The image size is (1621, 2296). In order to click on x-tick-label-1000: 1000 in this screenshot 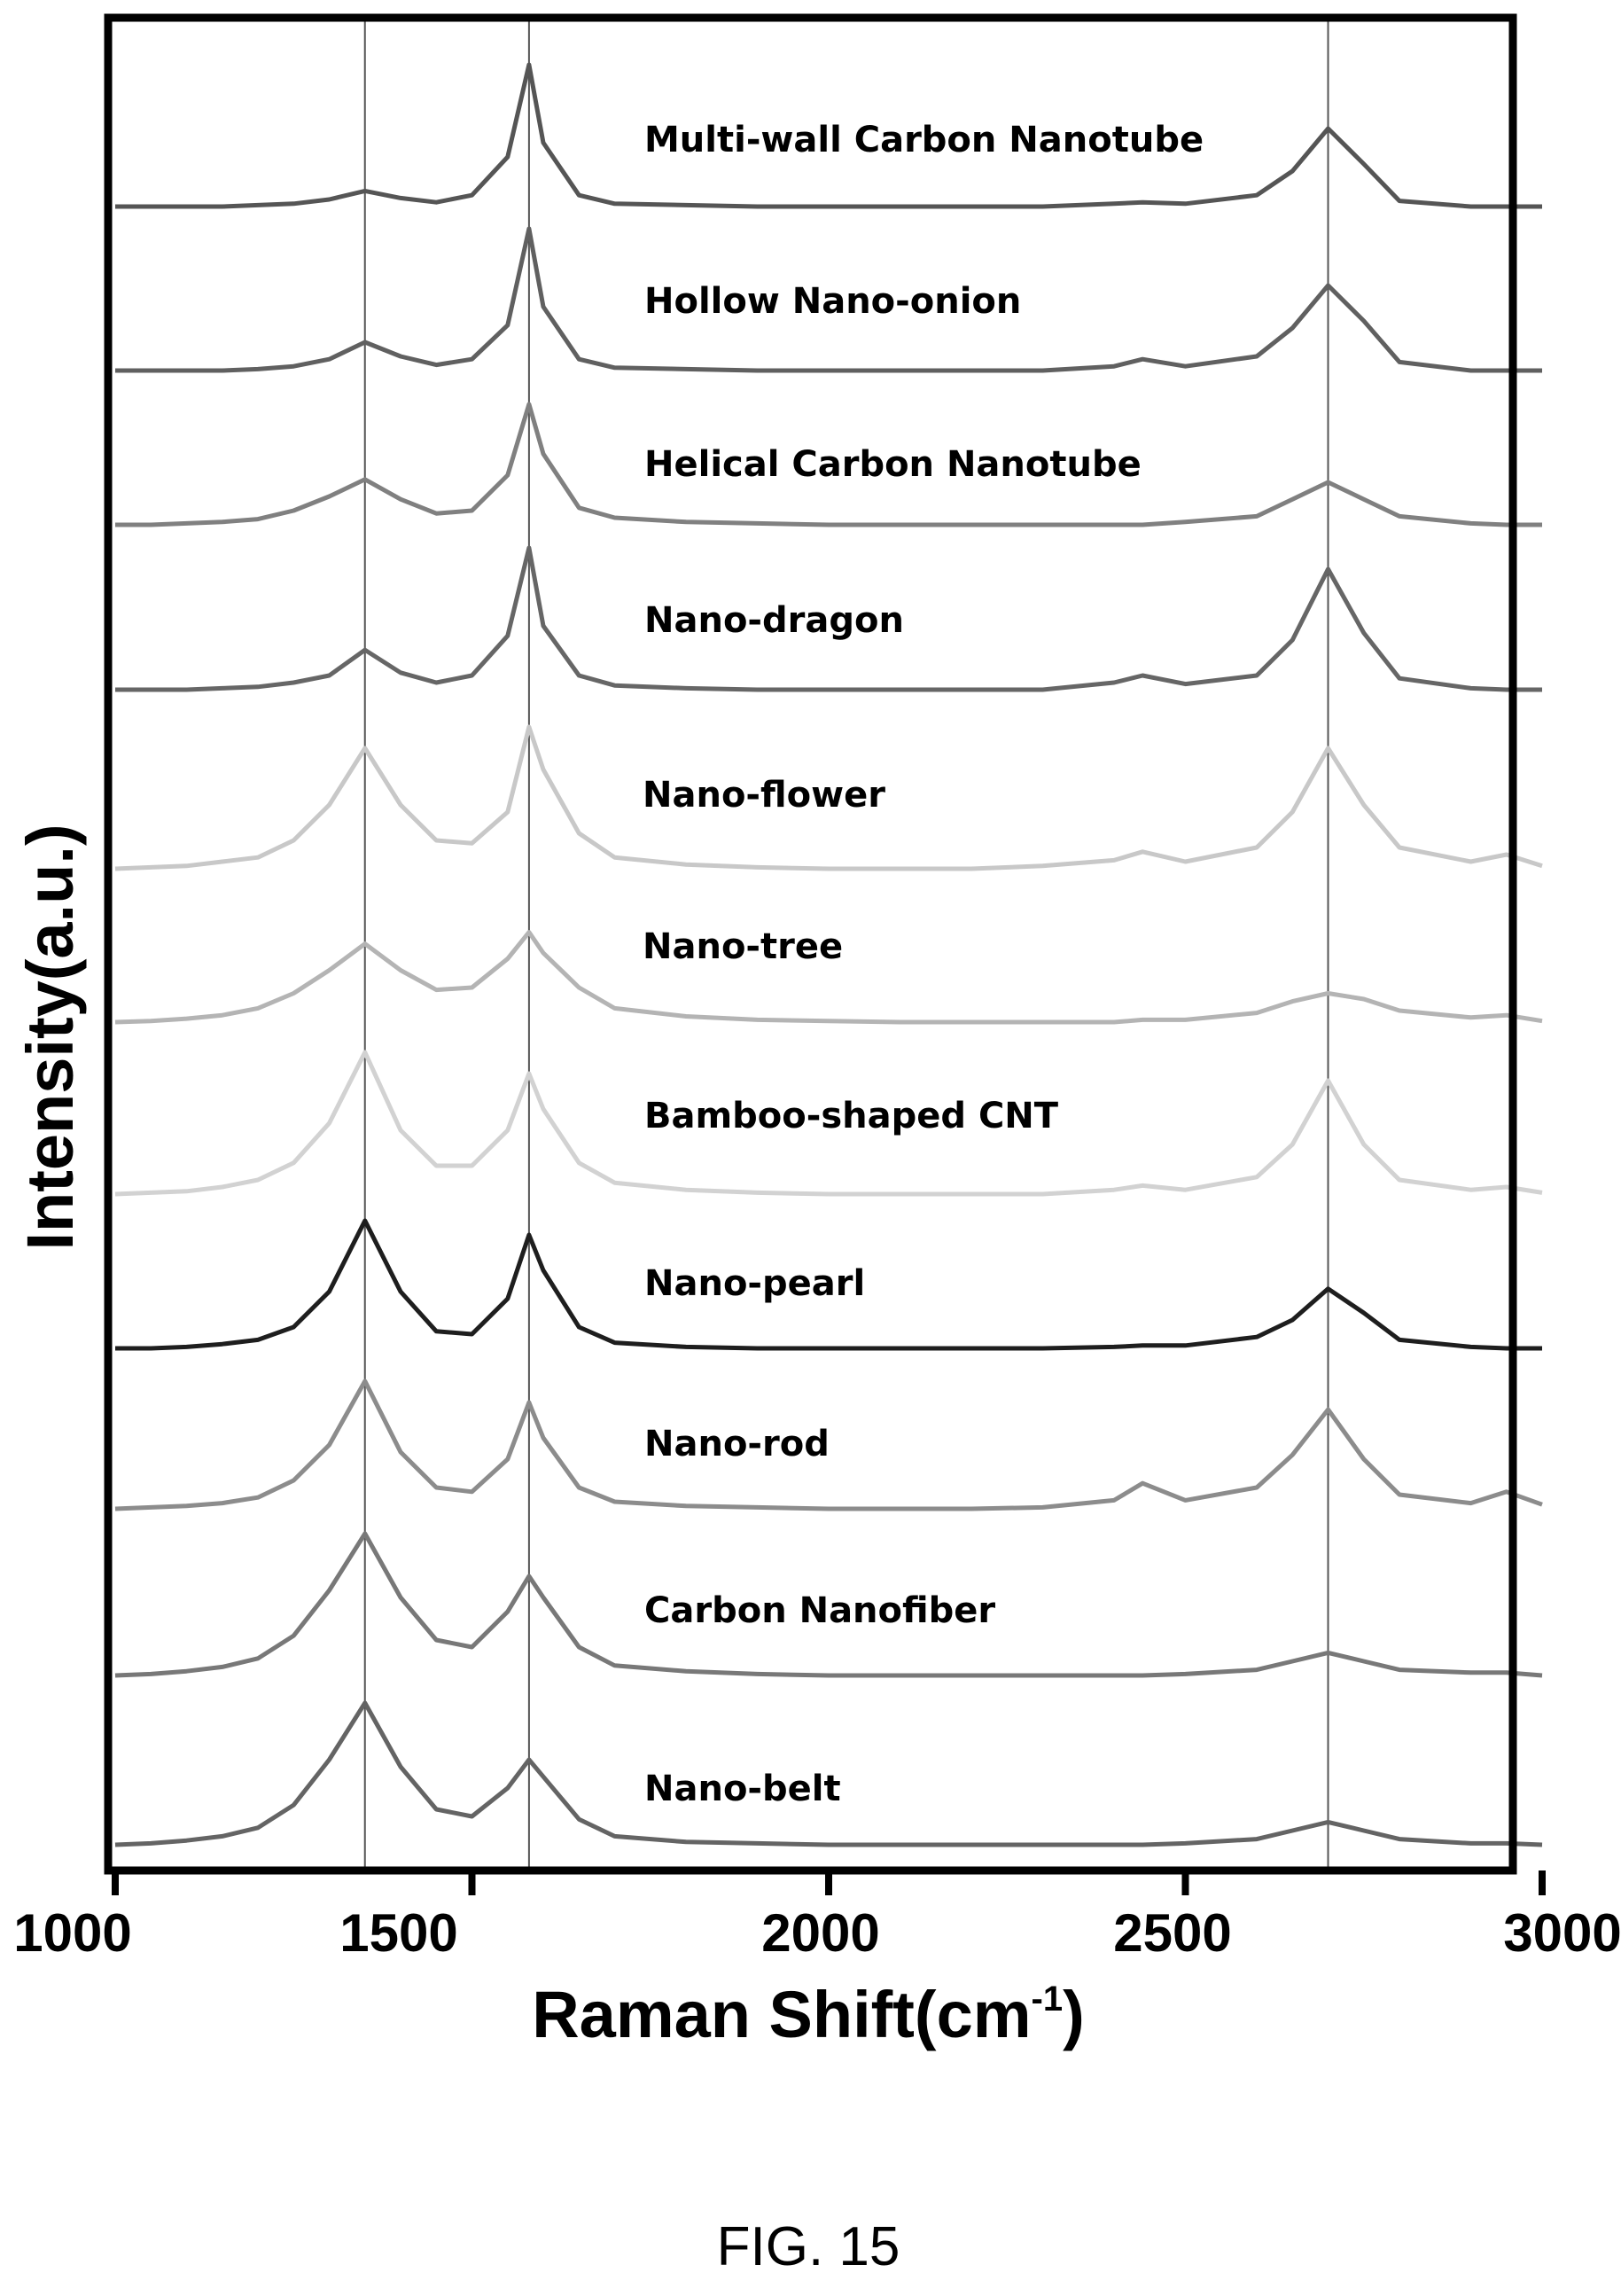, I will do `click(72, 1933)`.